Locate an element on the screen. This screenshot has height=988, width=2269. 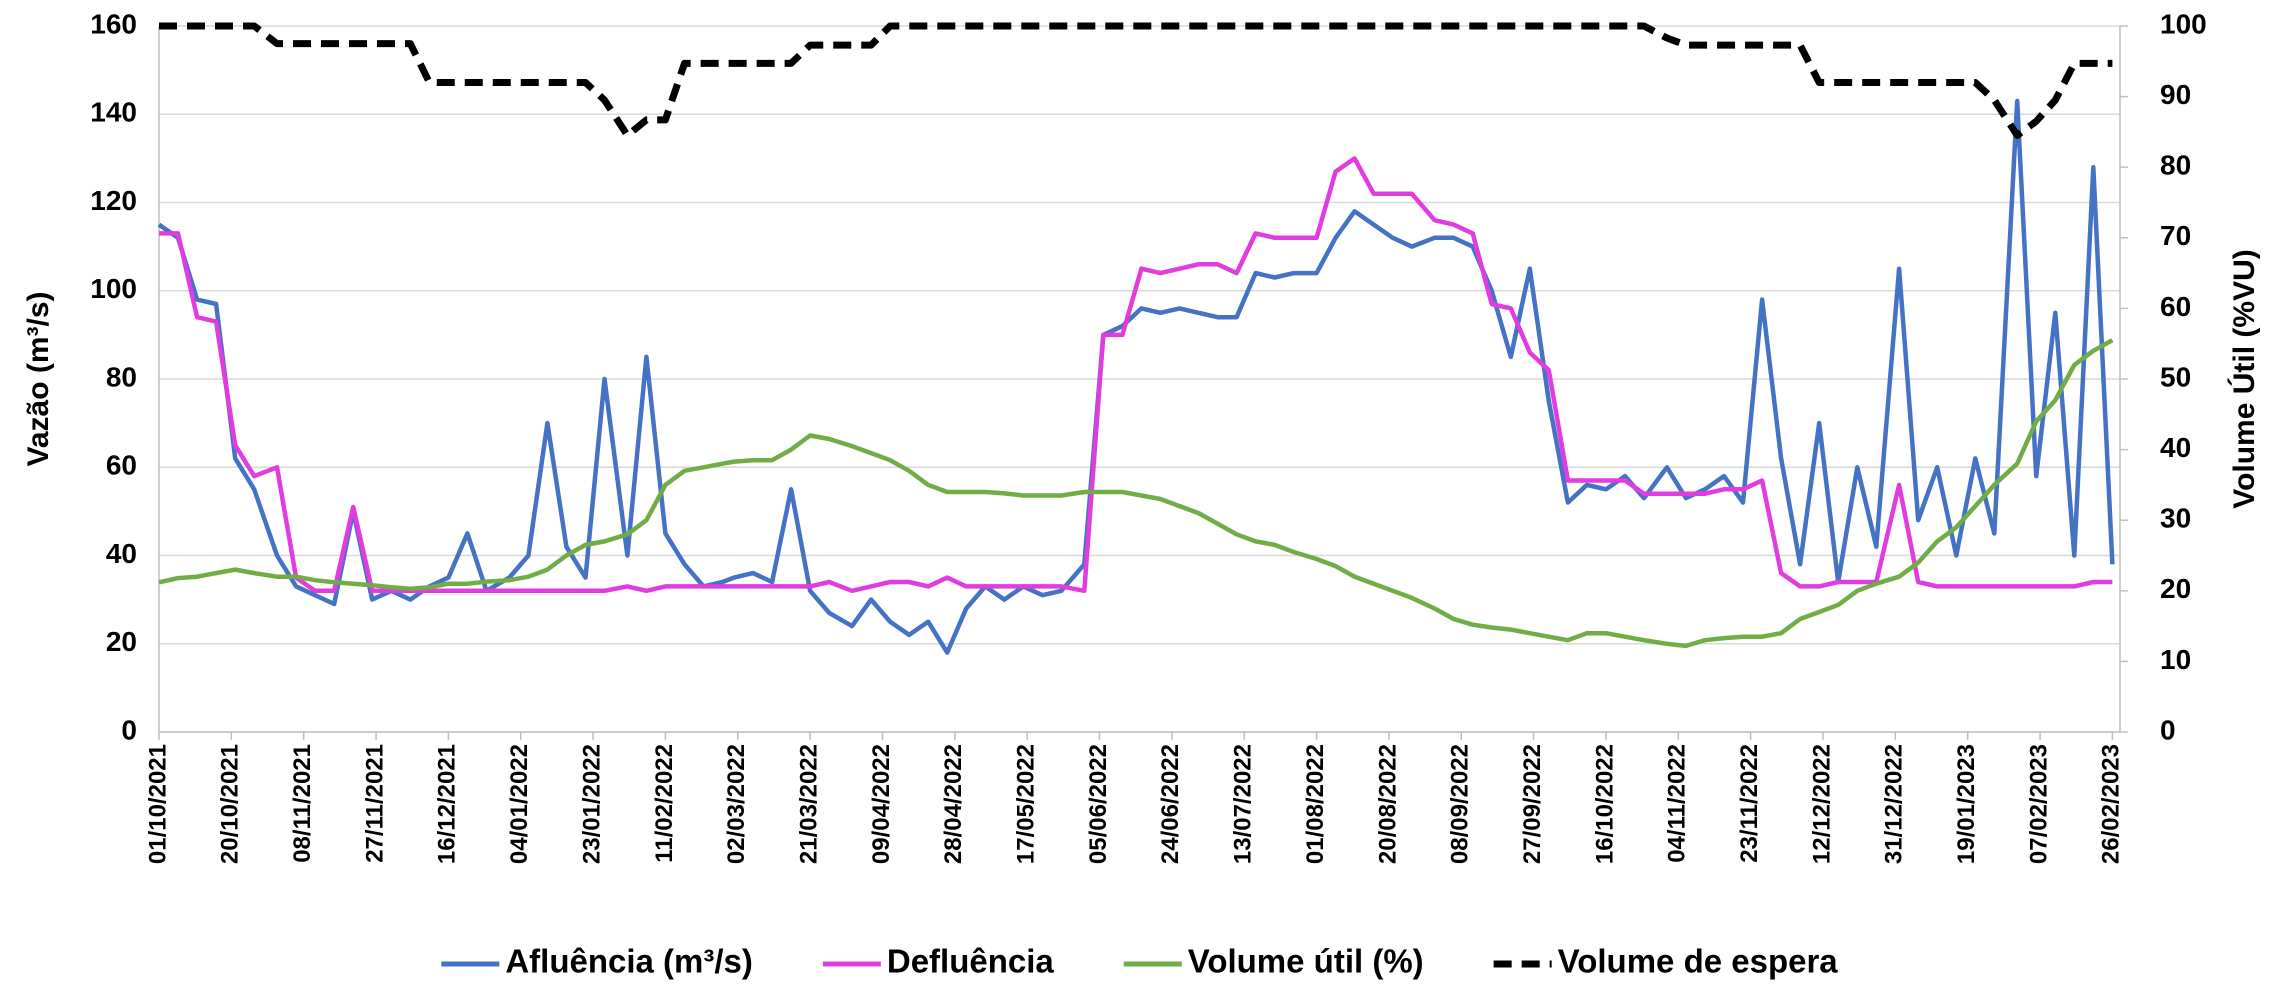
x-tick-label: 16/12/2021 is located at coordinates (447, 804).